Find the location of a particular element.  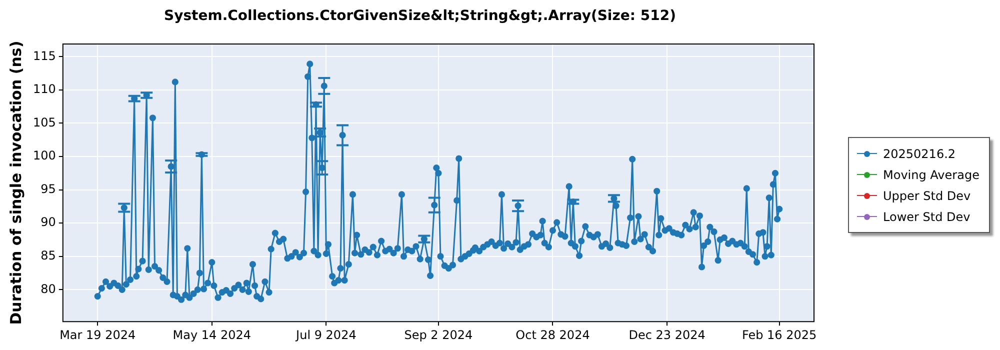

y-tick-label: 90 is located at coordinates (48, 222).